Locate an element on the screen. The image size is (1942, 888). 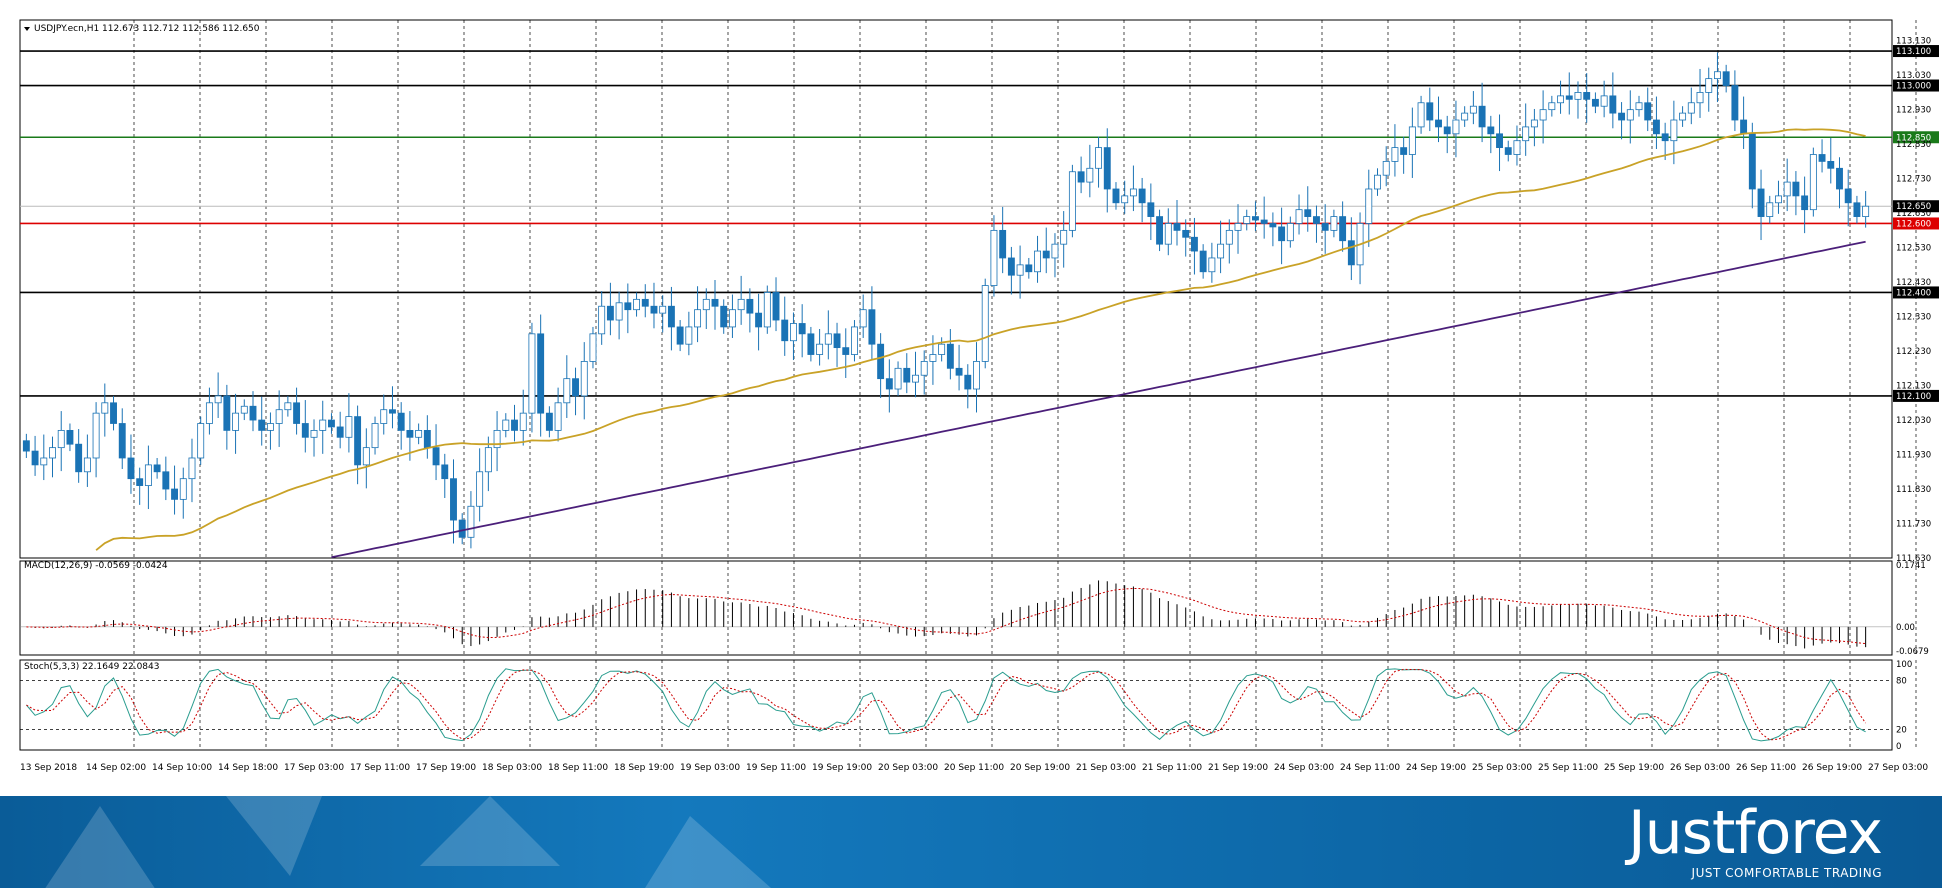
x-tick-label: 19 Sep 19:00 is located at coordinates (842, 768).